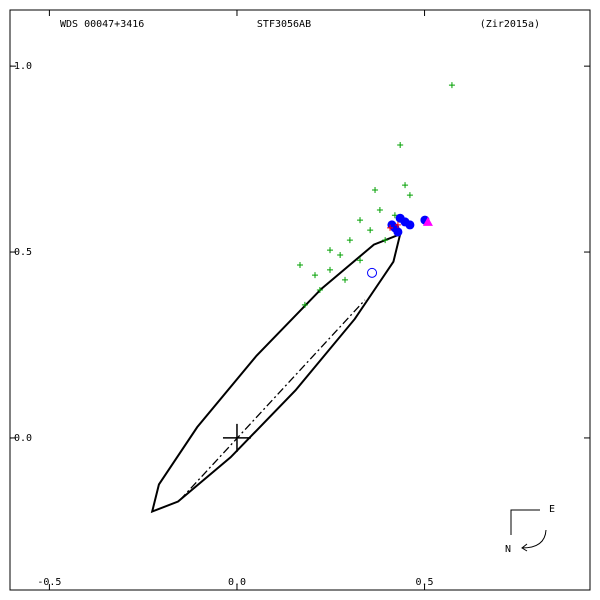 The width and height of the screenshot is (600, 600). Describe the element at coordinates (20, 438) in the screenshot. I see `y-tick-label: -0.0` at that location.